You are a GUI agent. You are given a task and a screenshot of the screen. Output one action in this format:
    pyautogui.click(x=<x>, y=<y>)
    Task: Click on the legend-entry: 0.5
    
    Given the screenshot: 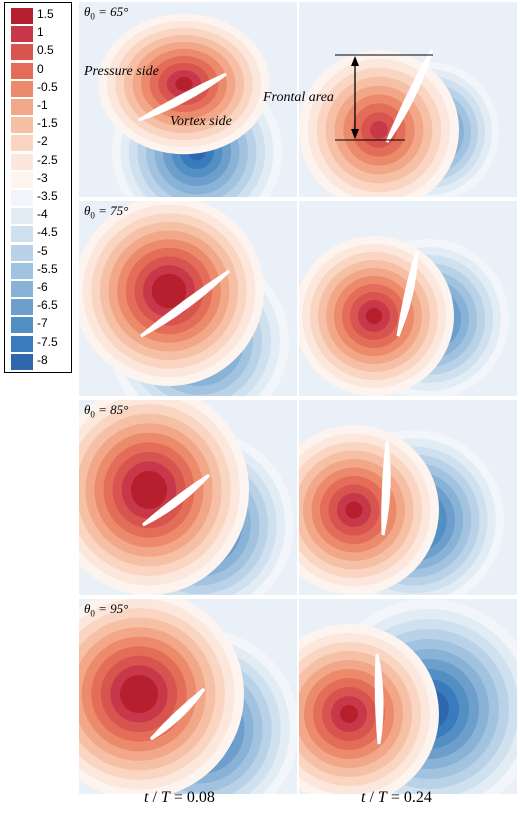 What is the action you would take?
    pyautogui.click(x=38, y=51)
    